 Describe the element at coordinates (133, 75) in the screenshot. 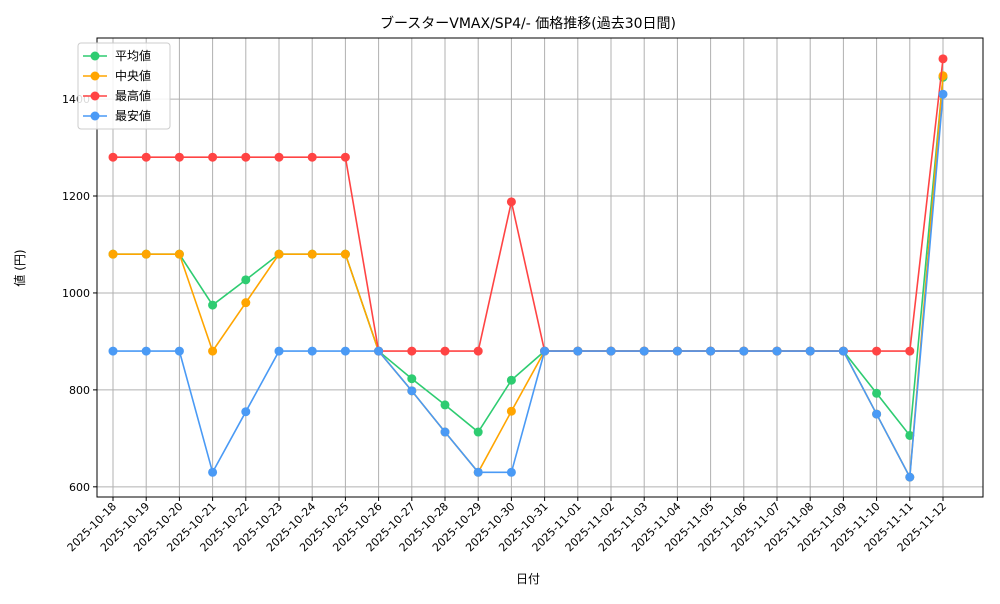

I see `legend-label: 中央値` at that location.